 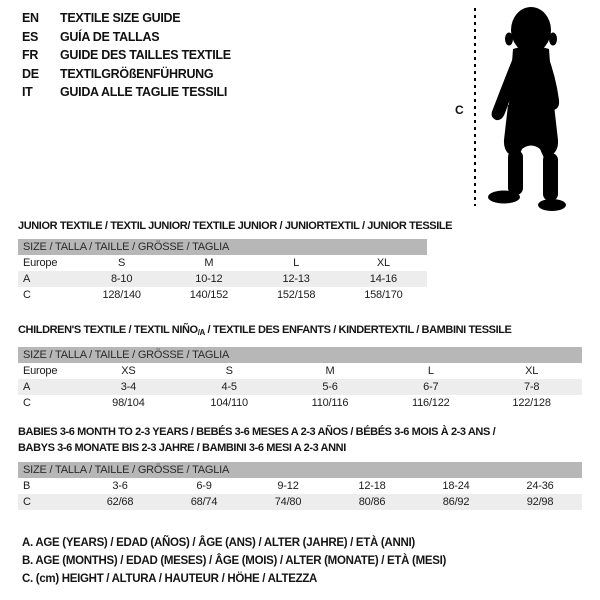 What do you see at coordinates (229, 403) in the screenshot?
I see `cell: 104/110` at bounding box center [229, 403].